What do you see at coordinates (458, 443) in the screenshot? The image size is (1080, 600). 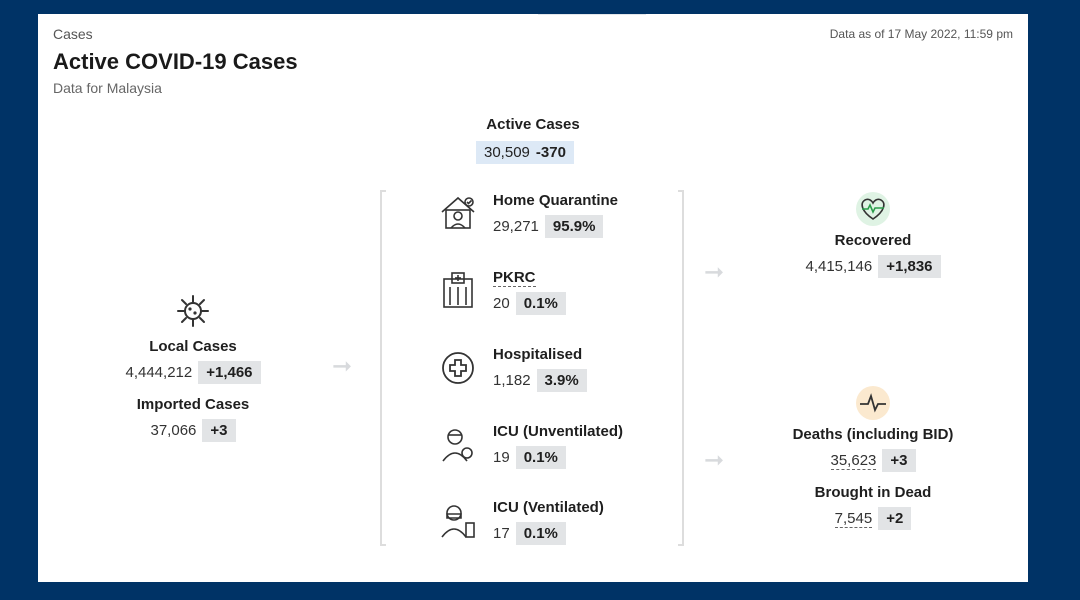 I see `icu-patient-icon` at bounding box center [458, 443].